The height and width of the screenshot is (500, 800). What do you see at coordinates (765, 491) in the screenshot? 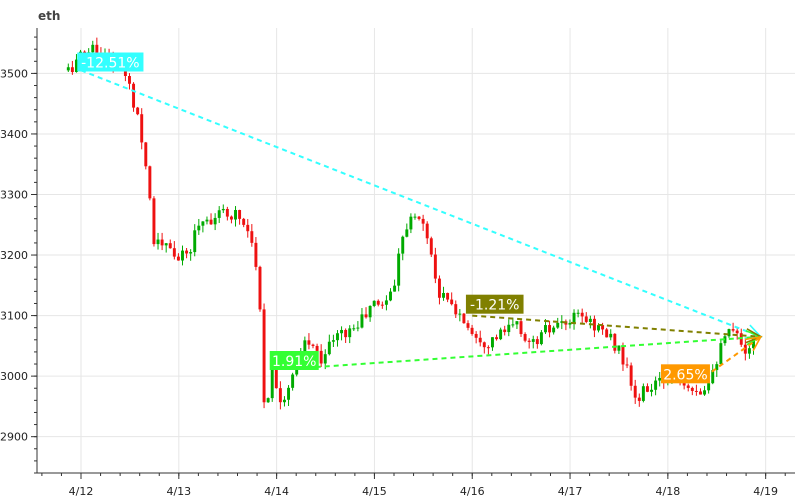
I see `x-tick-label: 4/19` at bounding box center [765, 491].